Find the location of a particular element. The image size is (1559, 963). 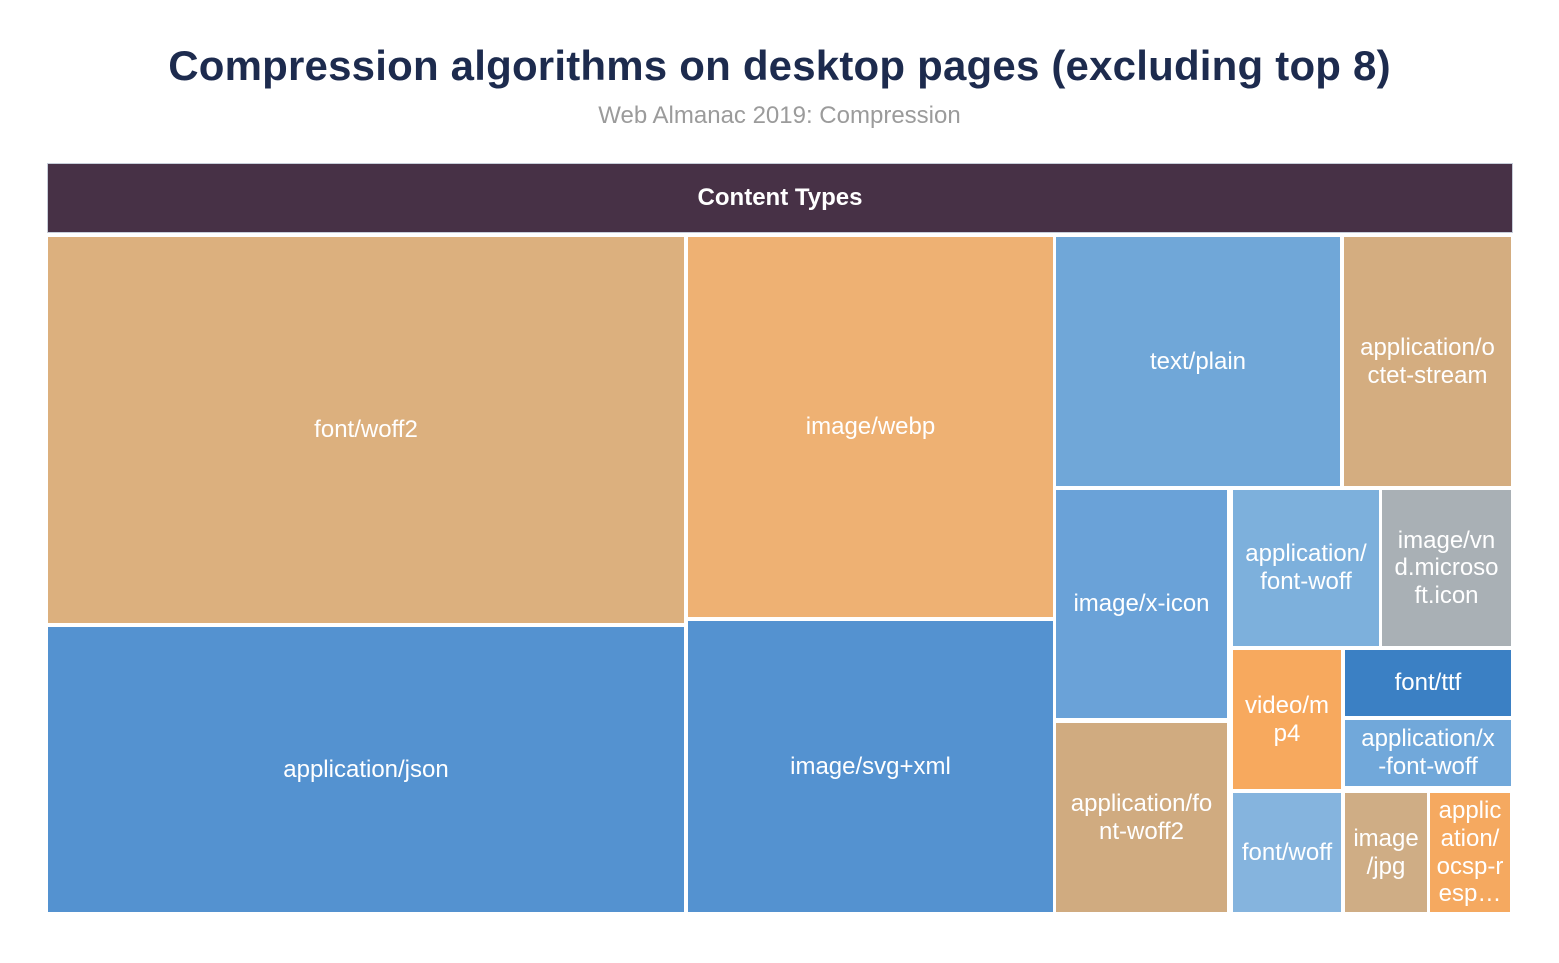

treemap-tile-label: image/webp is located at coordinates (870, 427).